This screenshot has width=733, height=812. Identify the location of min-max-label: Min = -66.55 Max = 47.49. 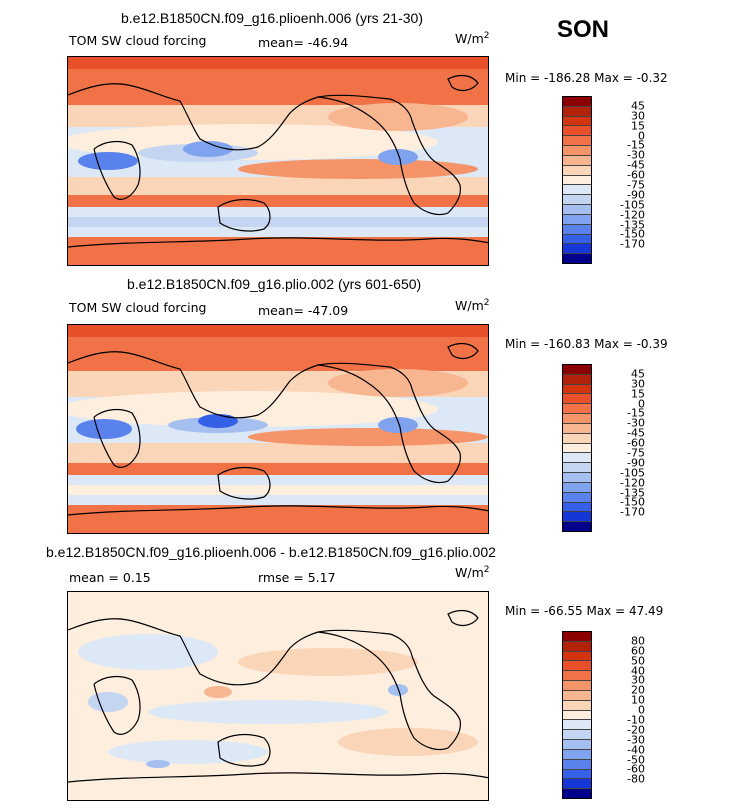
(584, 611).